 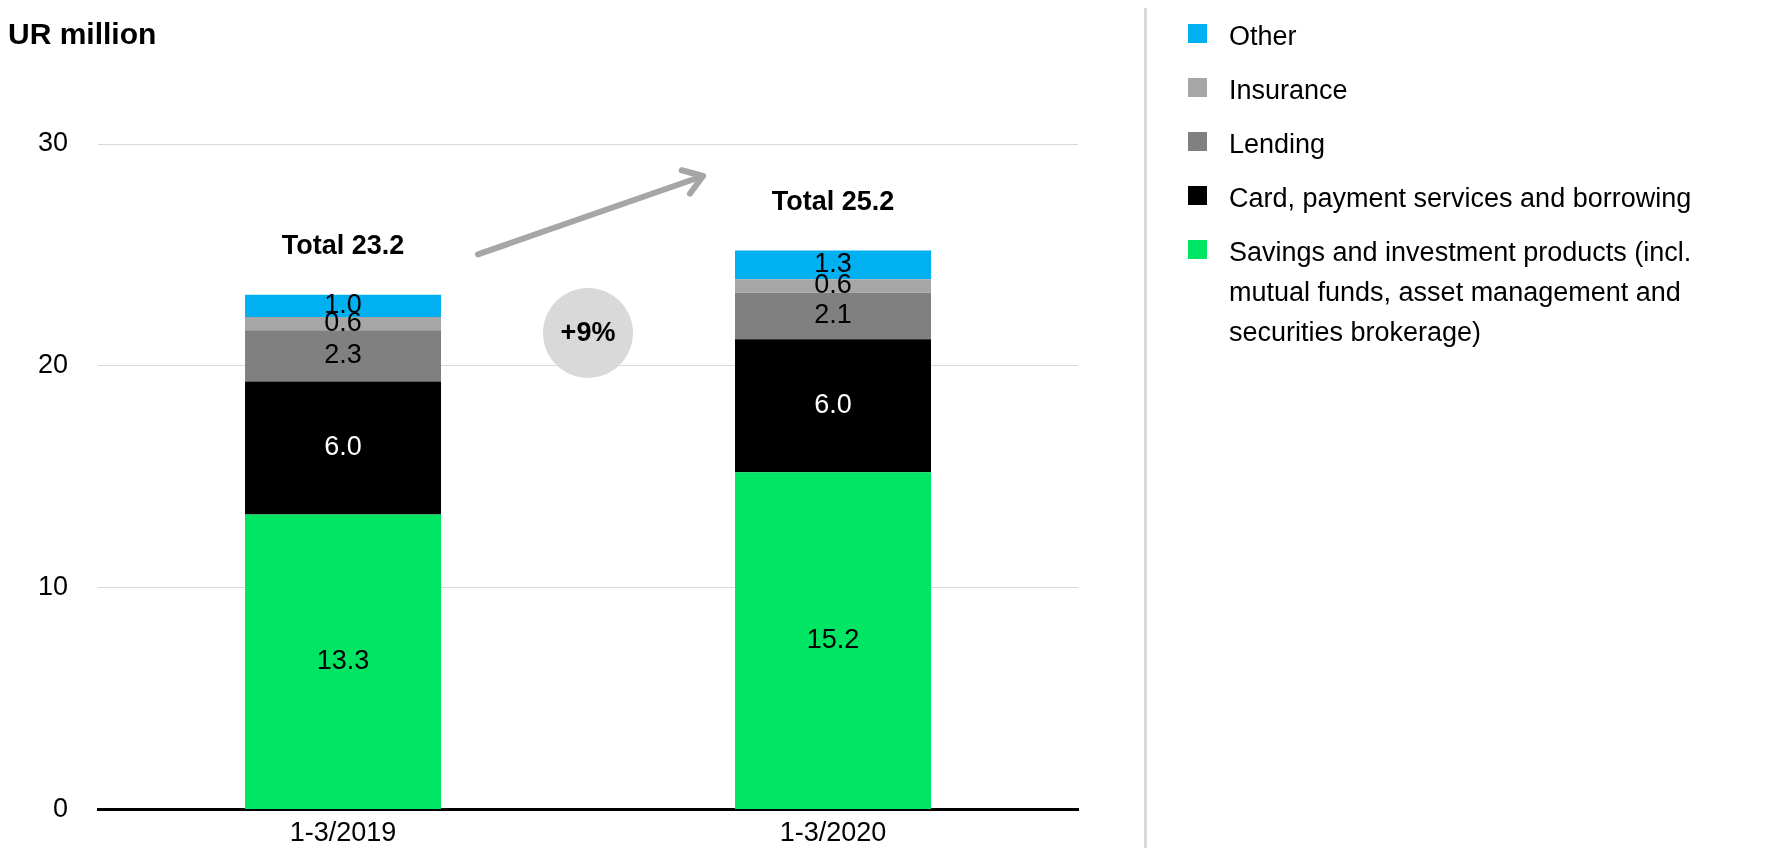 I want to click on legend-label: Insurance, so click(x=1288, y=90).